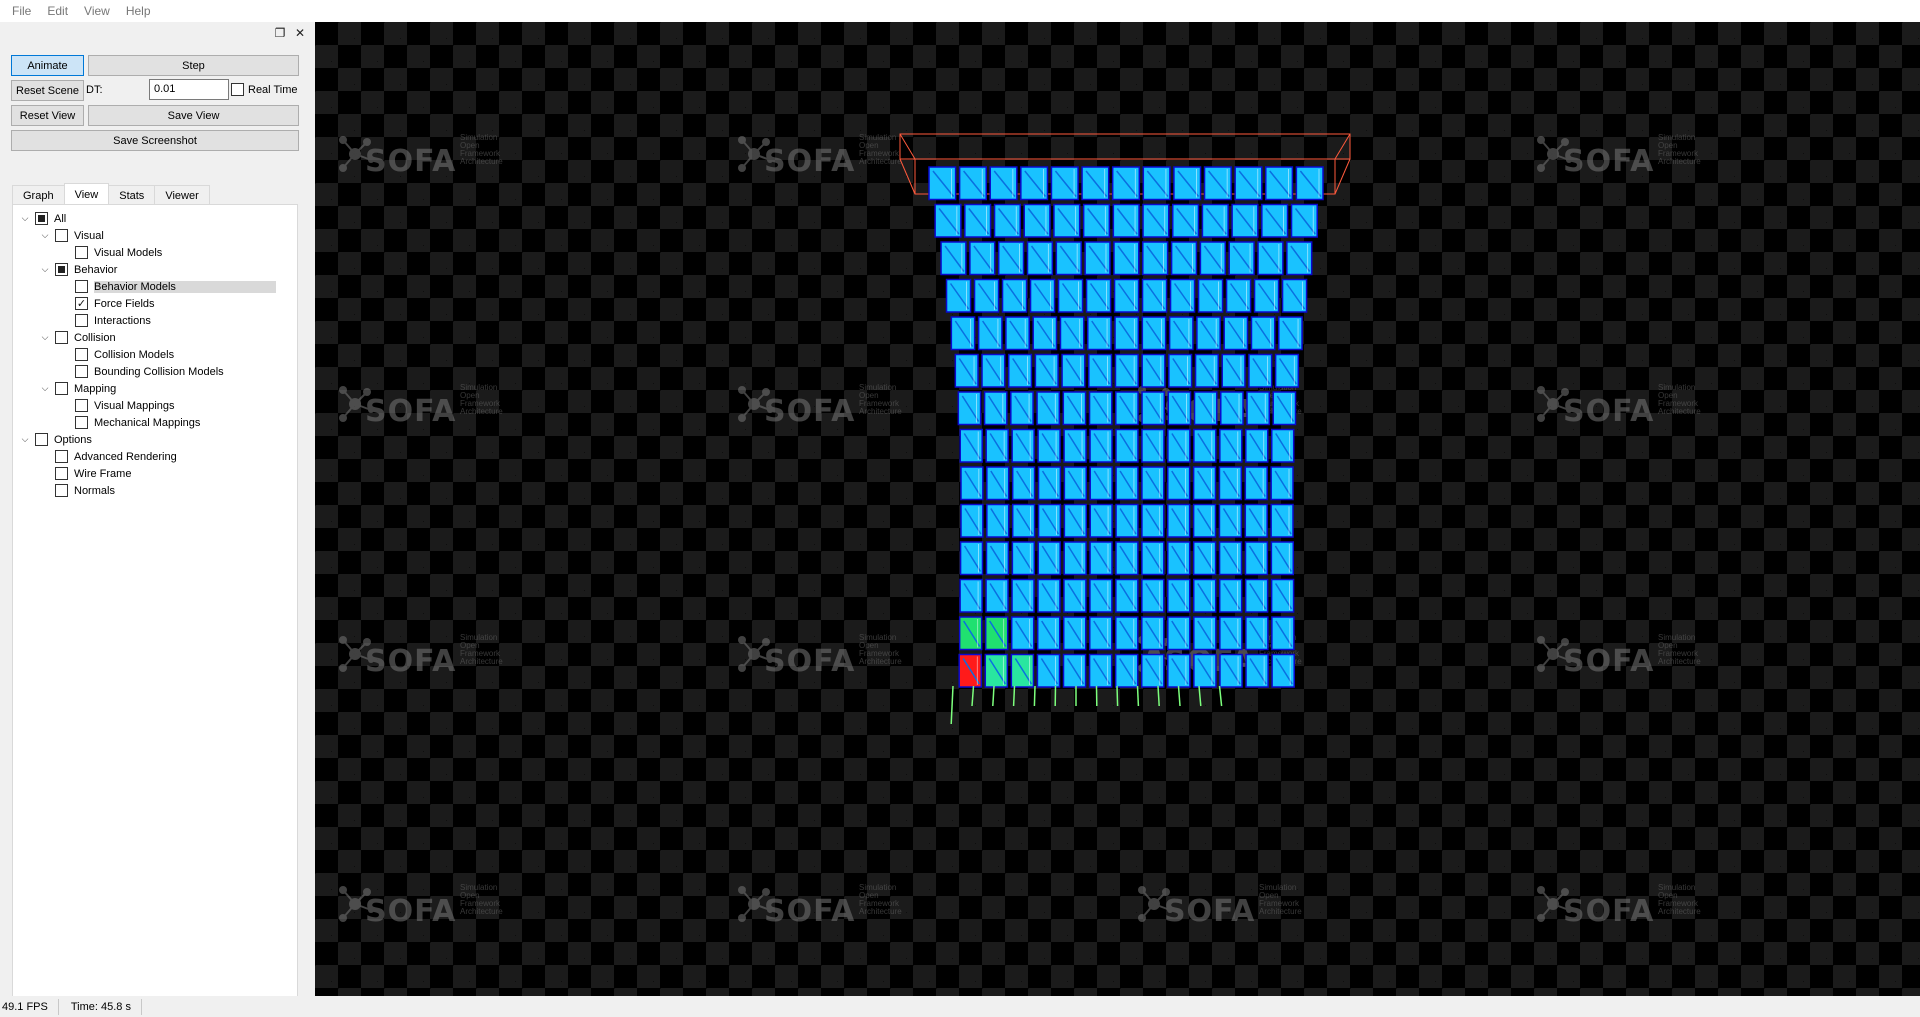 This screenshot has height=1017, width=1920. Describe the element at coordinates (77, 337) in the screenshot. I see `tree-item-collision: ⌵ Collision` at that location.